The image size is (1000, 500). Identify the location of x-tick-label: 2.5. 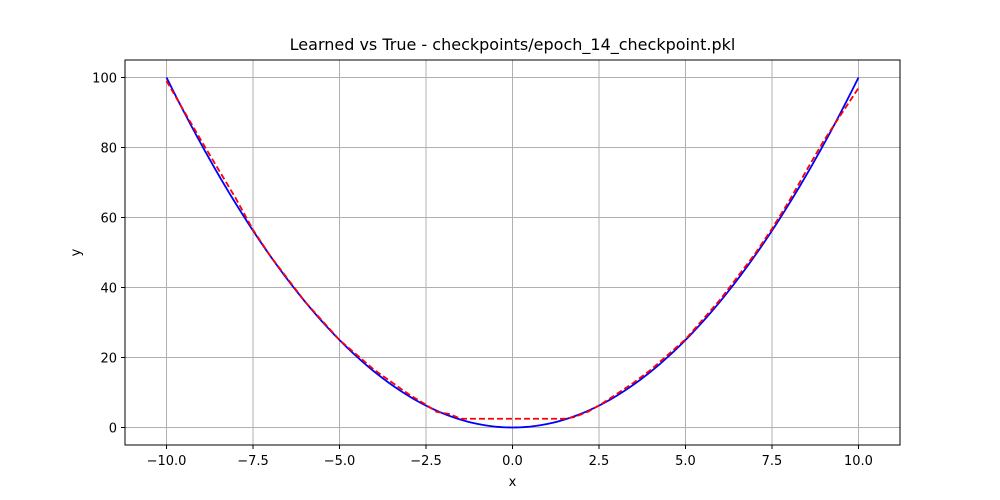
(599, 461).